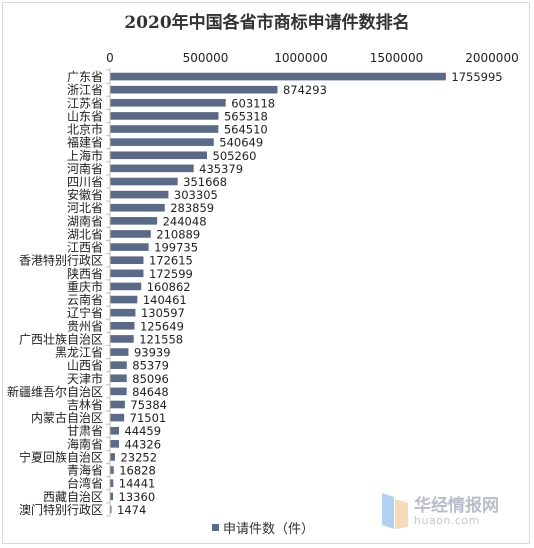 Image resolution: width=534 pixels, height=548 pixels. Describe the element at coordinates (73, 497) in the screenshot. I see `category-label: 西藏自治区` at that location.